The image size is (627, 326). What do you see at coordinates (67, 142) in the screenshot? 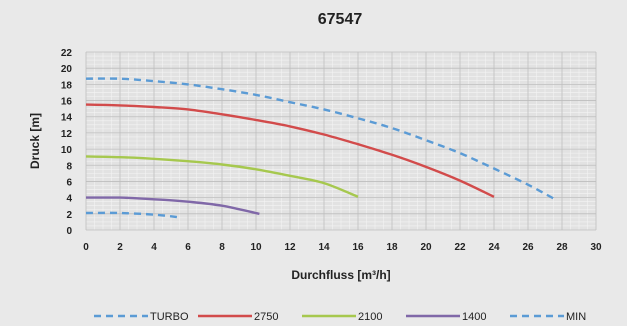
I see `y-axis-ticks: 0 2 4 6 8 10 12 14 16 18 20 22` at bounding box center [67, 142].